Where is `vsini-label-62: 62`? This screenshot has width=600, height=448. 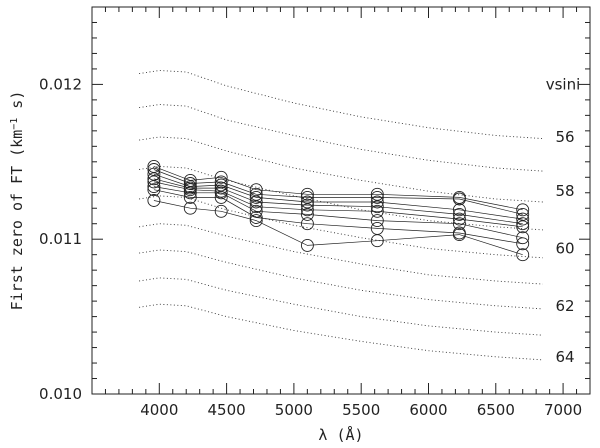 vsini-label-62: 62 is located at coordinates (564, 306).